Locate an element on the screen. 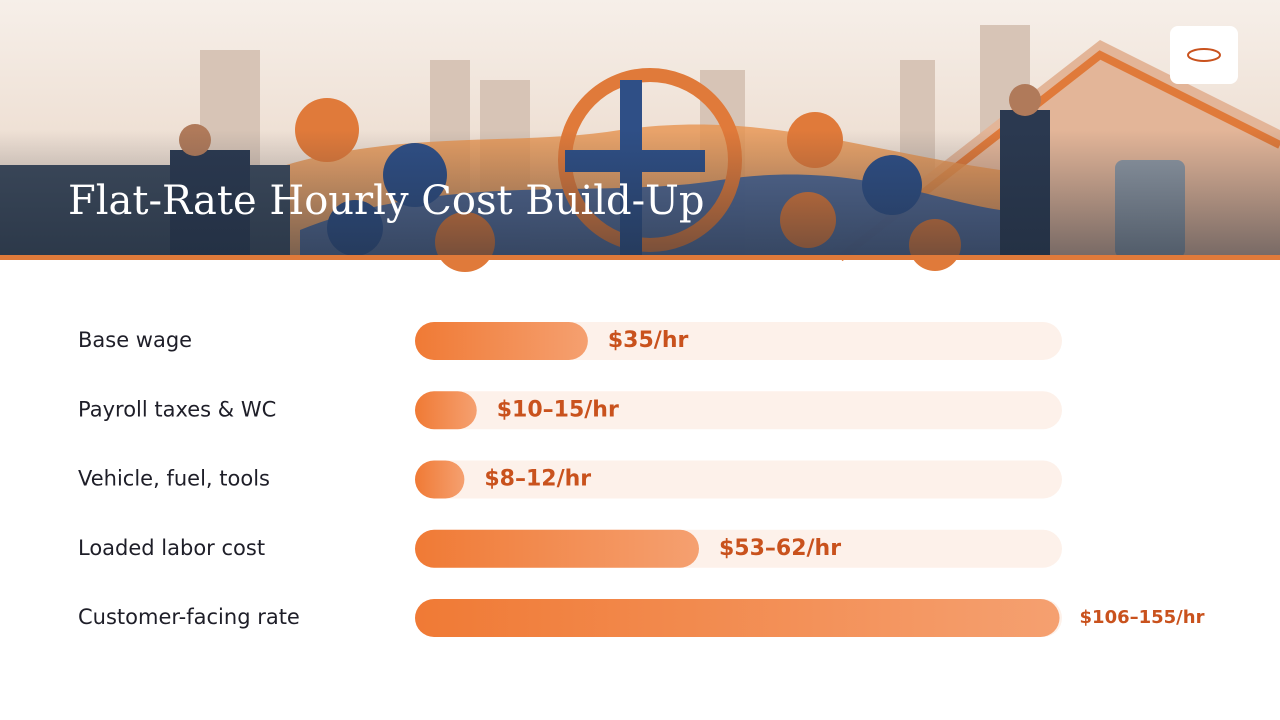  logo-box is located at coordinates (1204, 55).